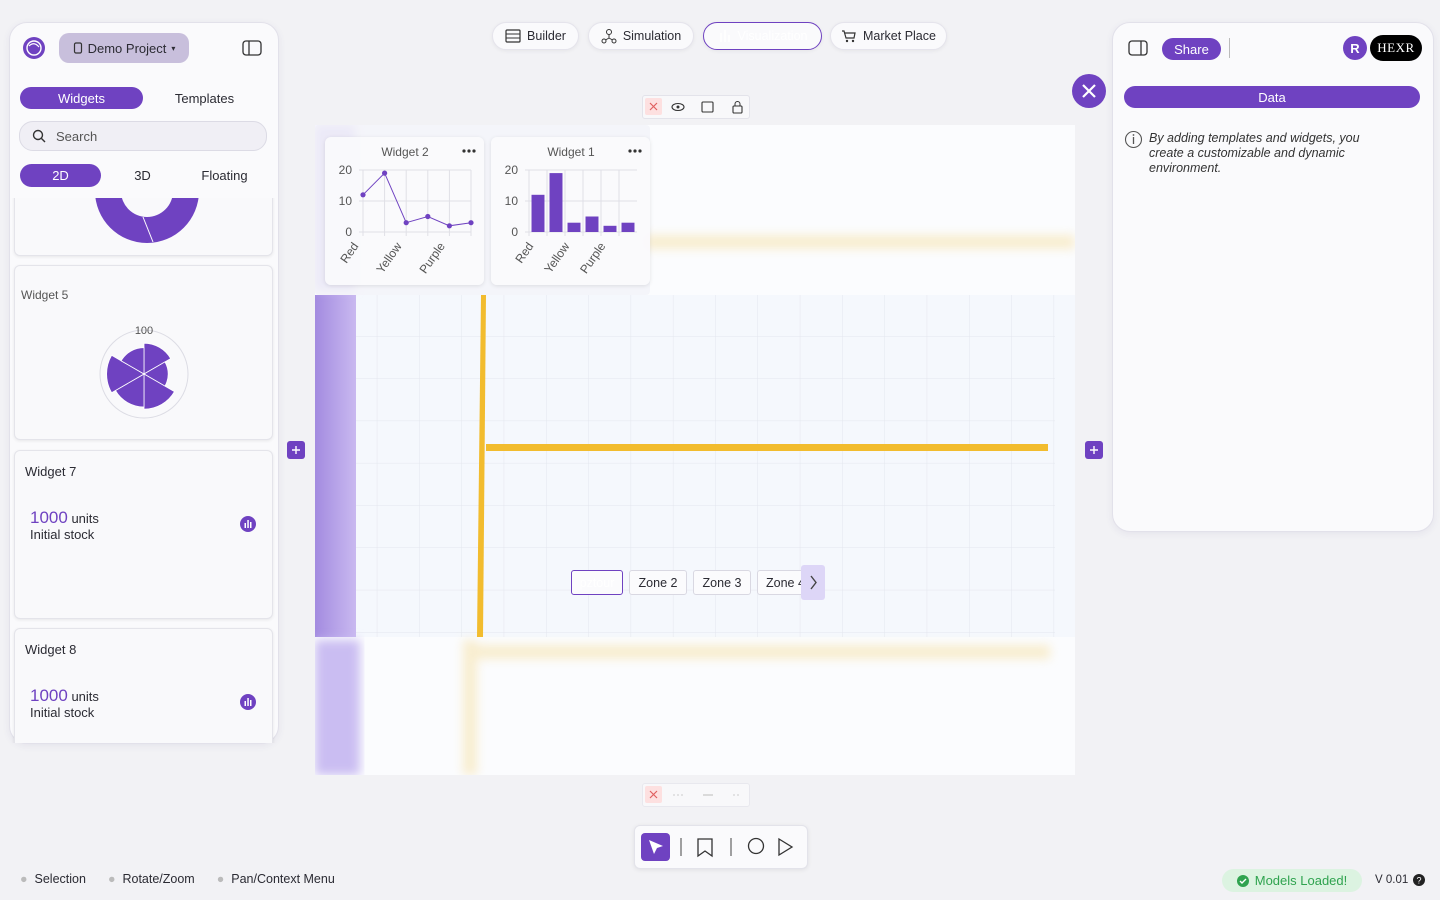 This screenshot has height=900, width=1440. I want to click on zone-tab: Zone 3, so click(722, 582).